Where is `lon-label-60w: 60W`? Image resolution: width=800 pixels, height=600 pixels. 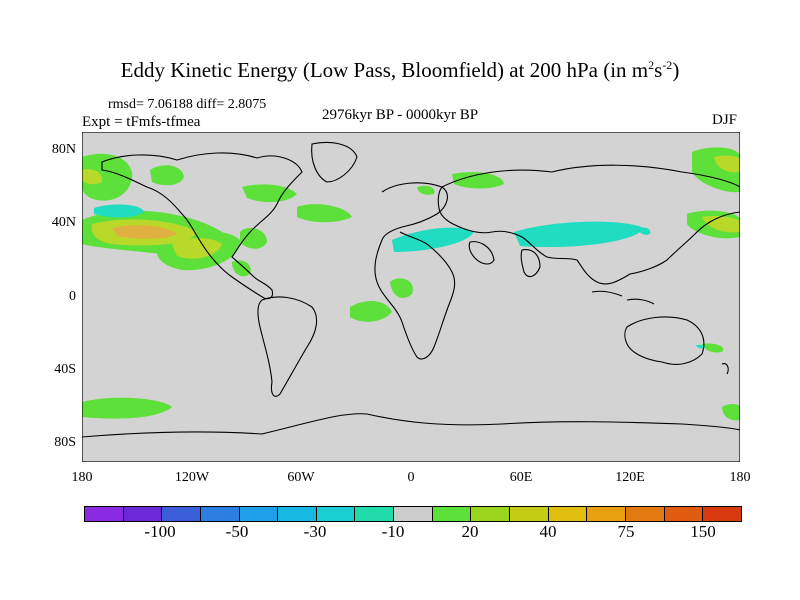
lon-label-60w: 60W is located at coordinates (301, 477).